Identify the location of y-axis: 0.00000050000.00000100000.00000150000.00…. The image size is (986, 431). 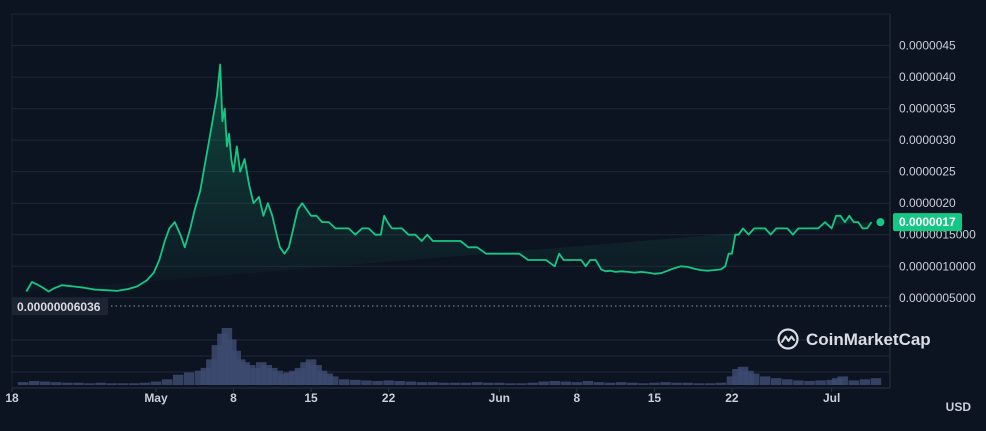
(937, 172).